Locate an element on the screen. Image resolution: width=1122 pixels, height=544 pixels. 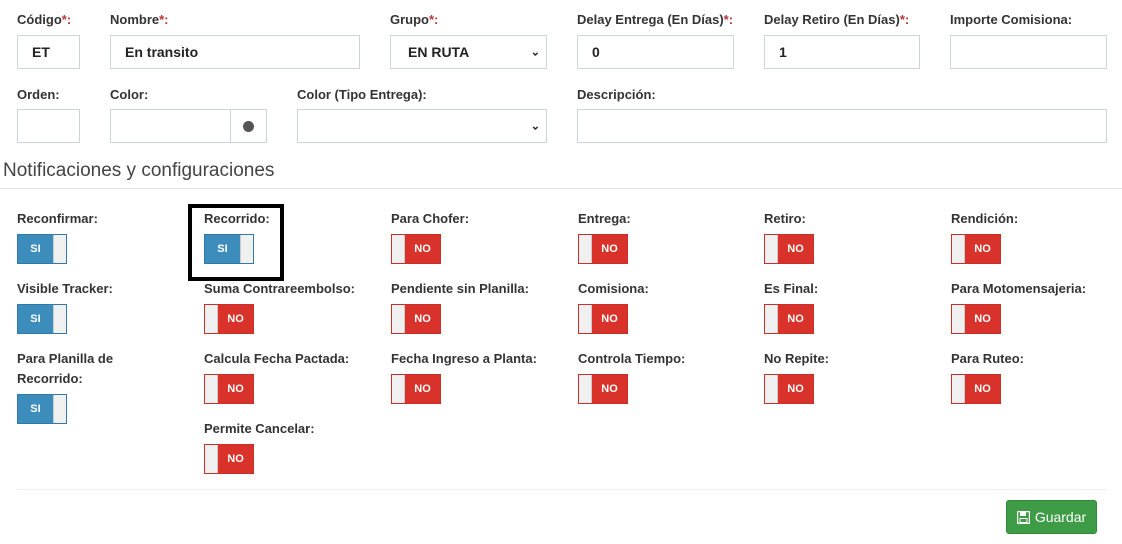
toggle-label-permite-cancelar: Permite Cancelar: is located at coordinates (259, 428).